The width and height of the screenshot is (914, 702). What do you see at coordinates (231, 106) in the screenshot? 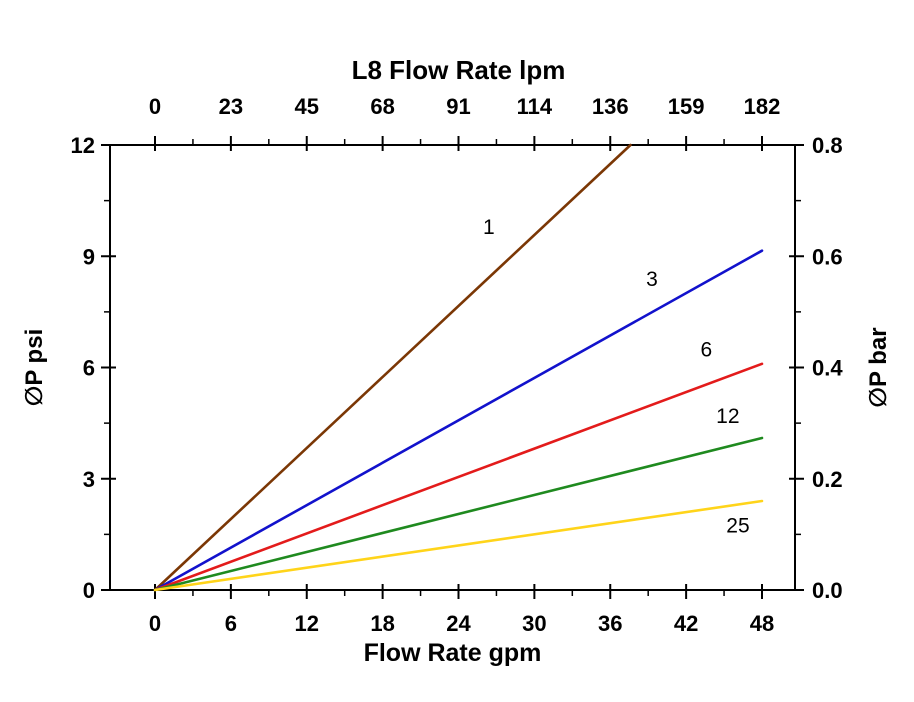
I see `top-axis-tick-label-lpm: 23` at bounding box center [231, 106].